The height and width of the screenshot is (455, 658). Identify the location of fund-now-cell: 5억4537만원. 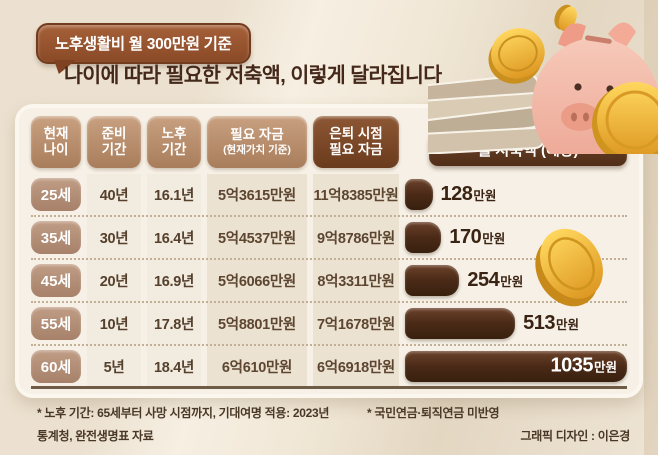
(257, 239).